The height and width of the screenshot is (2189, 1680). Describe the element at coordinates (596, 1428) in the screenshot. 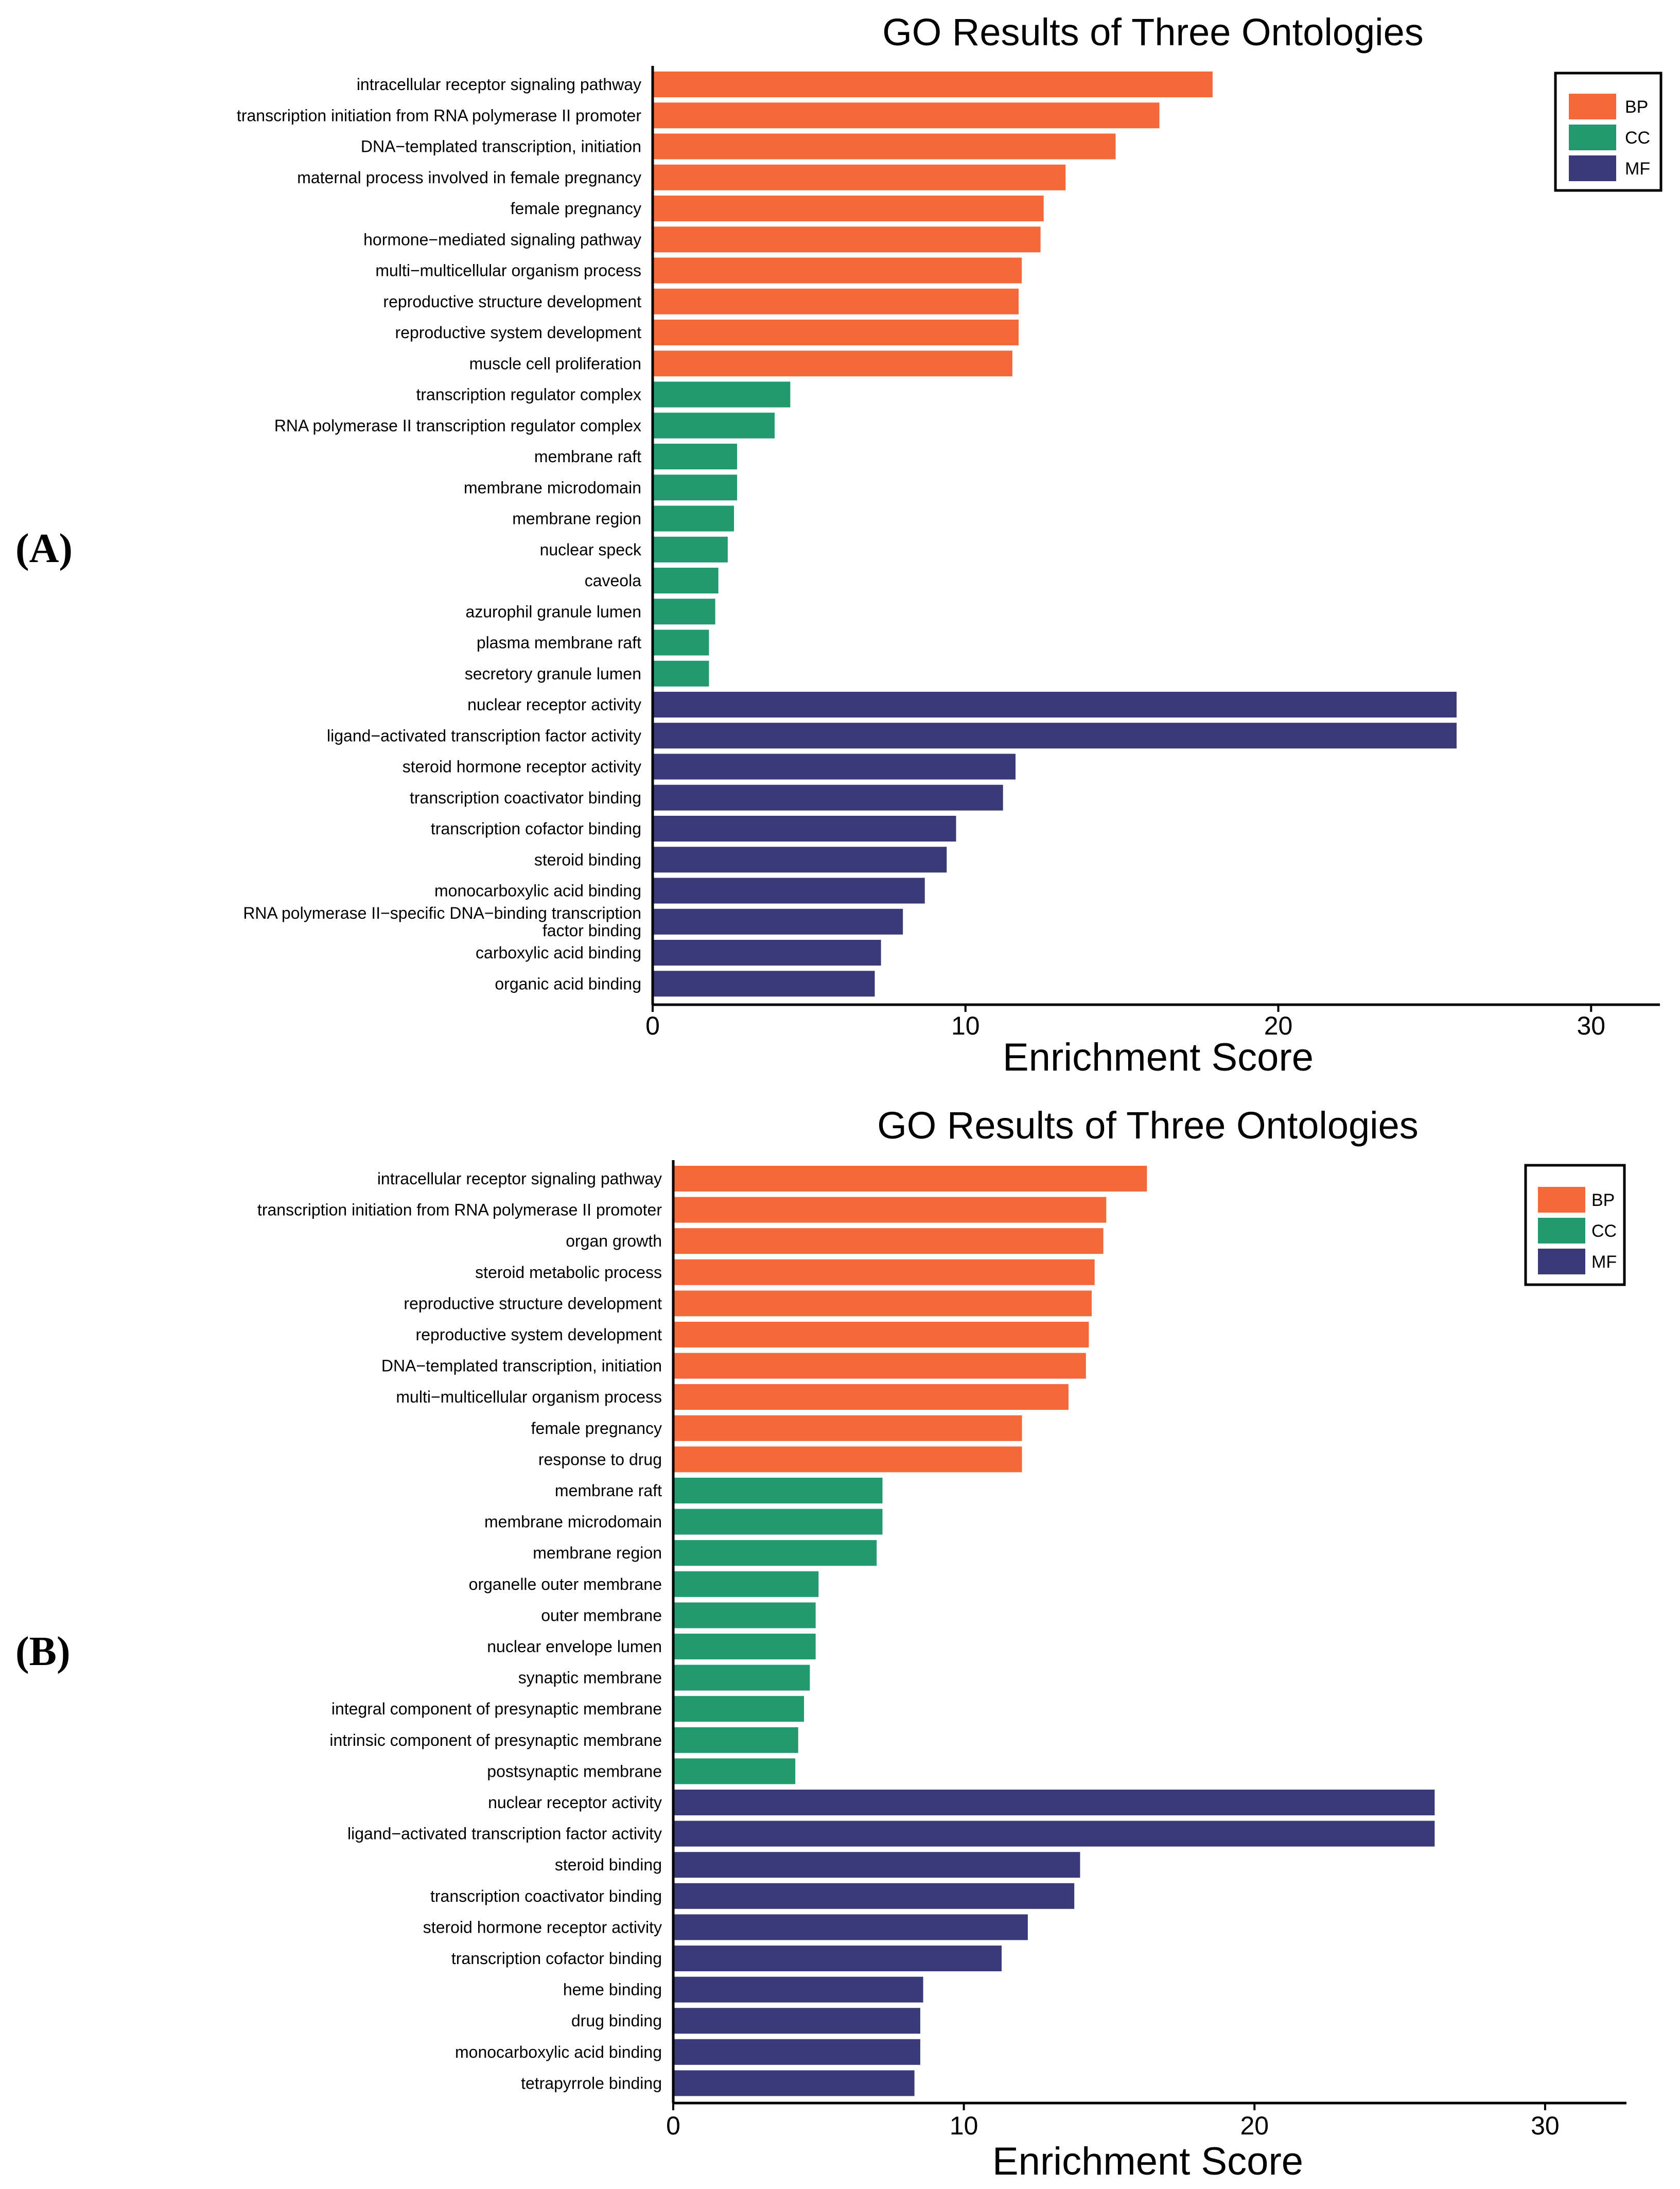

I see `category-label-b-9: female pregnancy` at that location.